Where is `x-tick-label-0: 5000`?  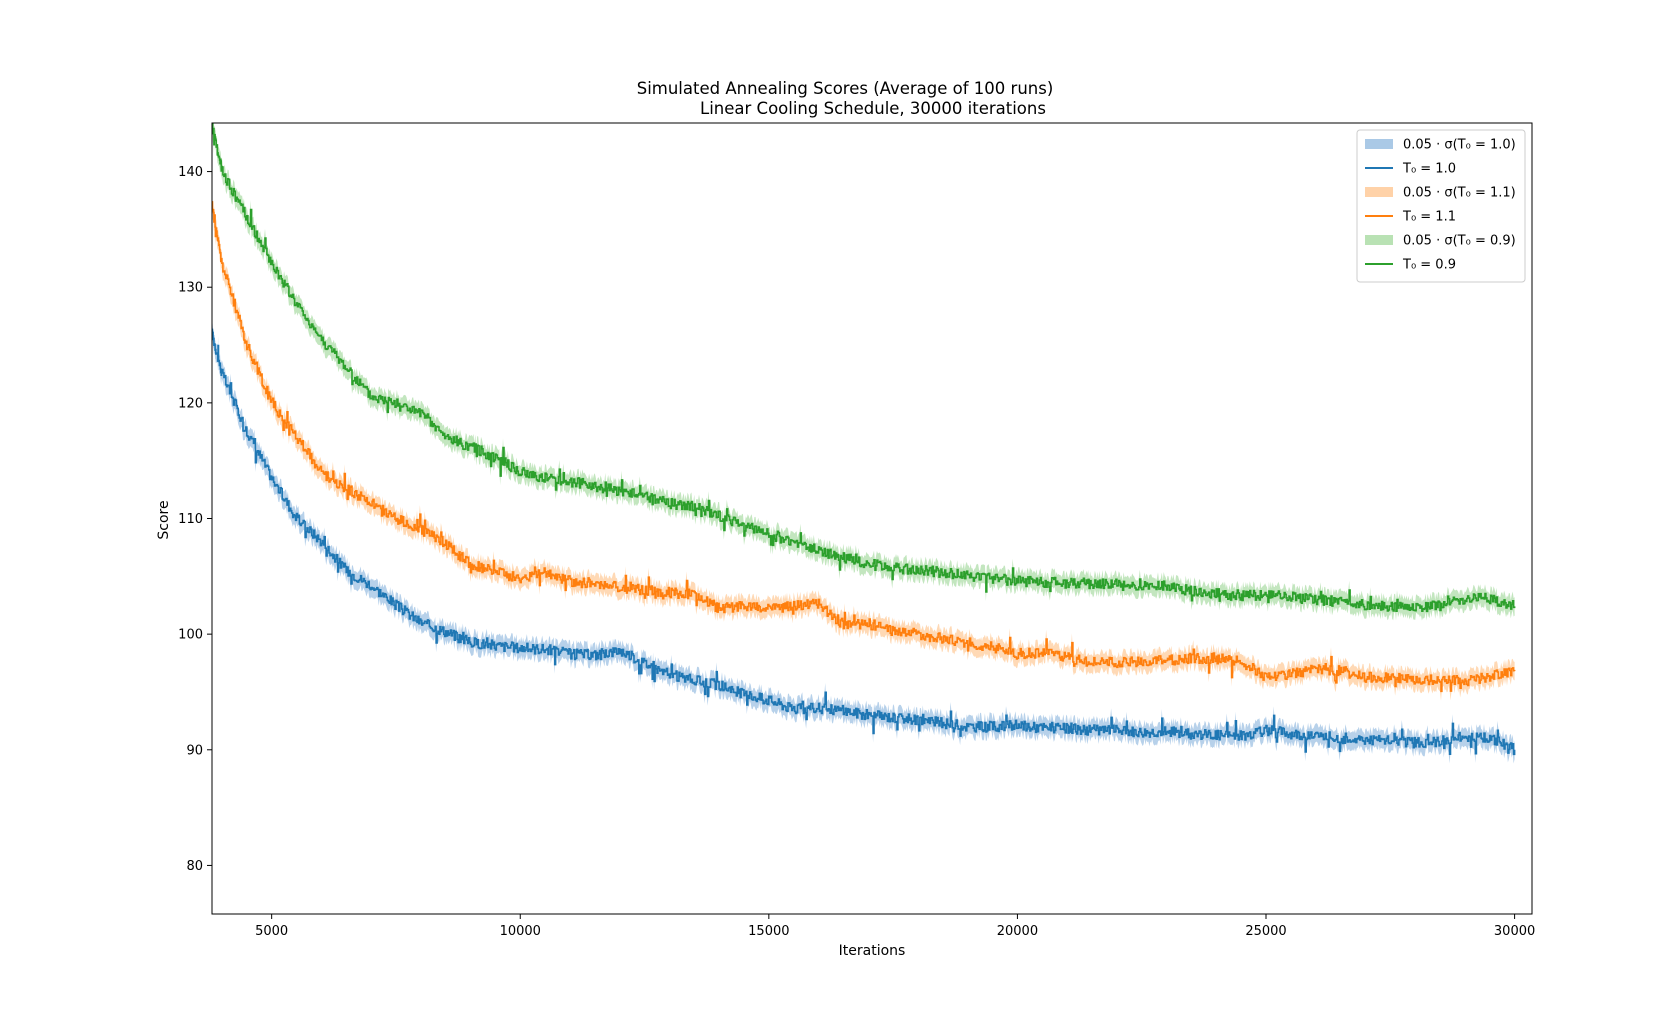 x-tick-label-0: 5000 is located at coordinates (271, 931).